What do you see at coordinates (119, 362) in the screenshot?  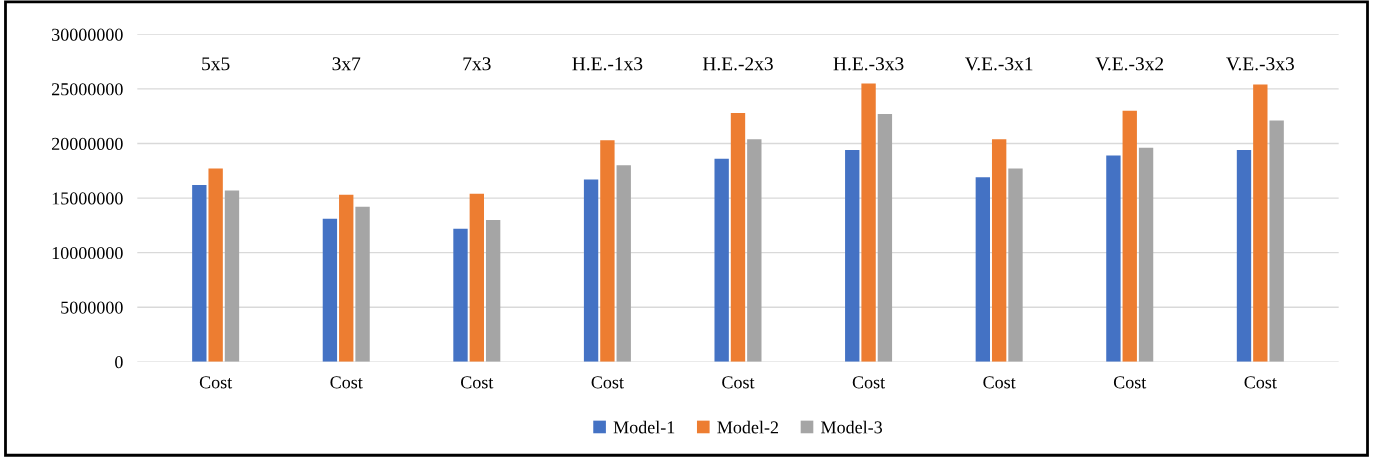 I see `y-tick-label: 0` at bounding box center [119, 362].